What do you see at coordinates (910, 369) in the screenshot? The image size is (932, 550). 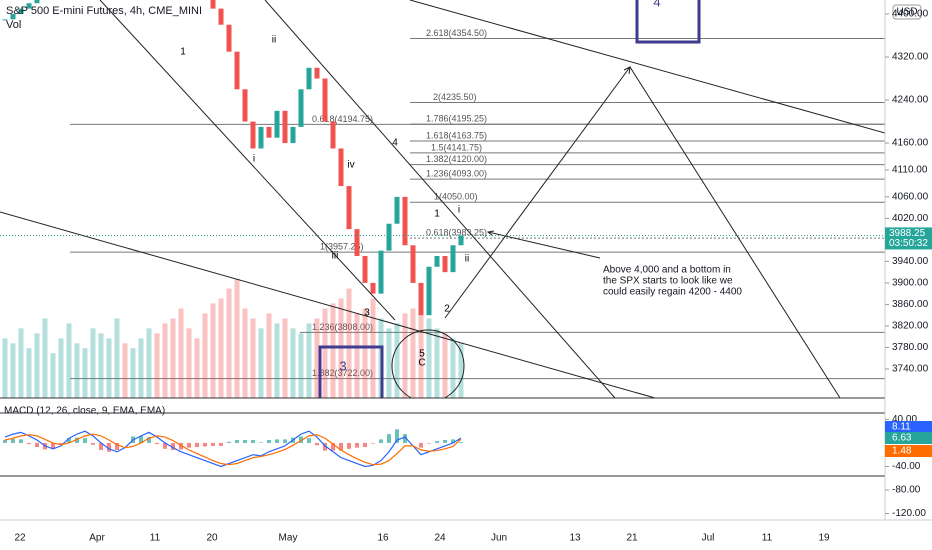 I see `y-tick-label: 3740.00` at bounding box center [910, 369].